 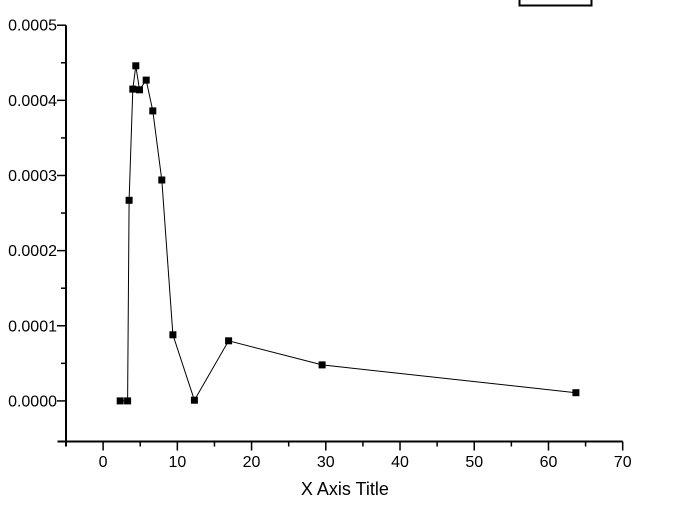 What do you see at coordinates (474, 462) in the screenshot?
I see `x-tick-label: 50` at bounding box center [474, 462].